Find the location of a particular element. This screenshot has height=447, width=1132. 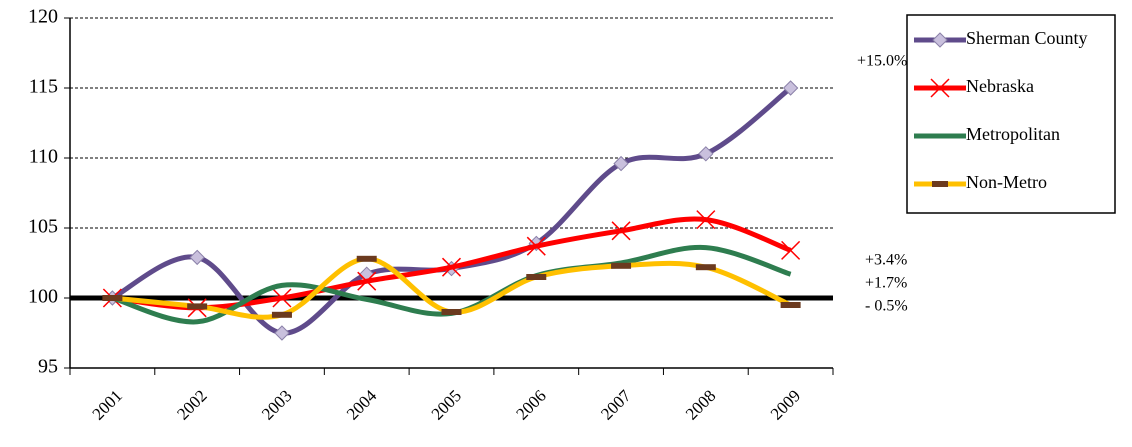

legend-label: Non-Metro is located at coordinates (1006, 182).